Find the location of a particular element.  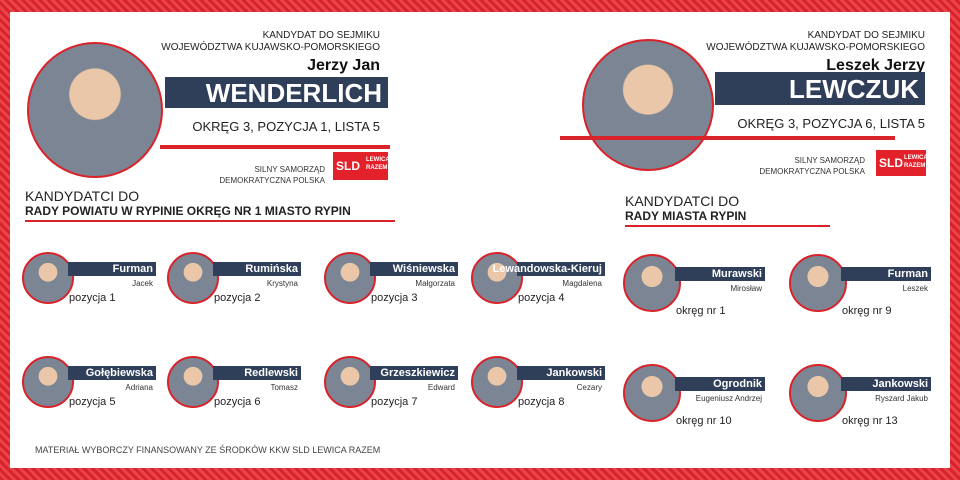

candidate-position: okręg nr 1 is located at coordinates (701, 311).